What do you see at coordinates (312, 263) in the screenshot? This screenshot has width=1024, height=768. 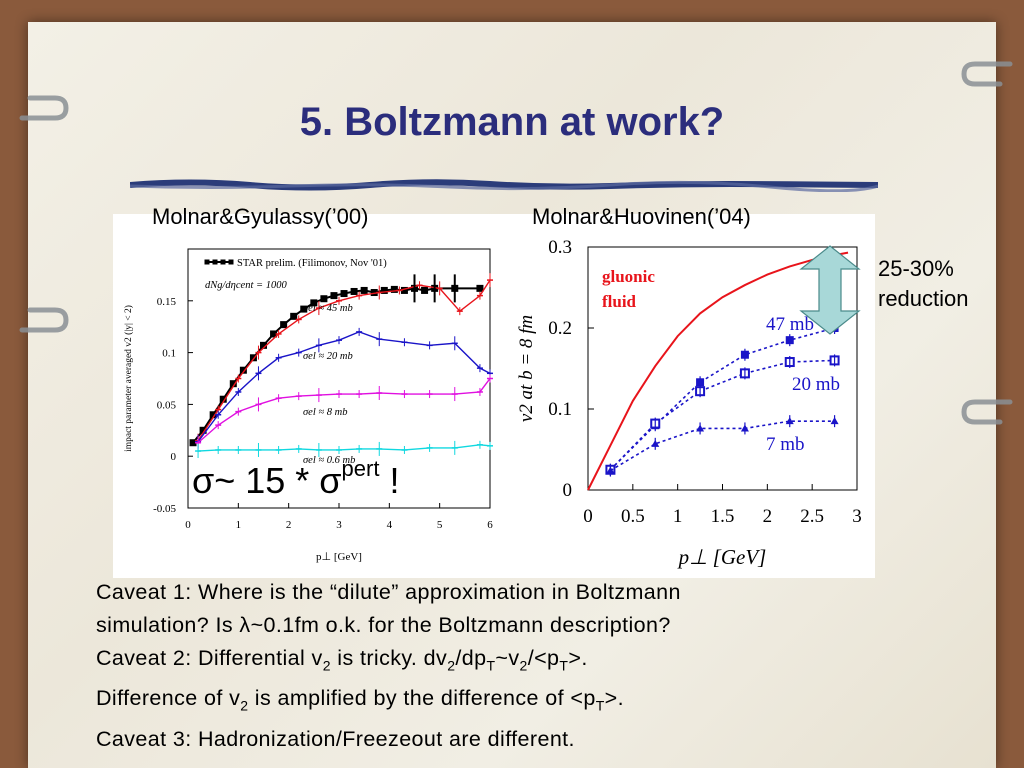 I see `legend-entry-star: STAR prelim. (Filimonov, Nov '01)` at bounding box center [312, 263].